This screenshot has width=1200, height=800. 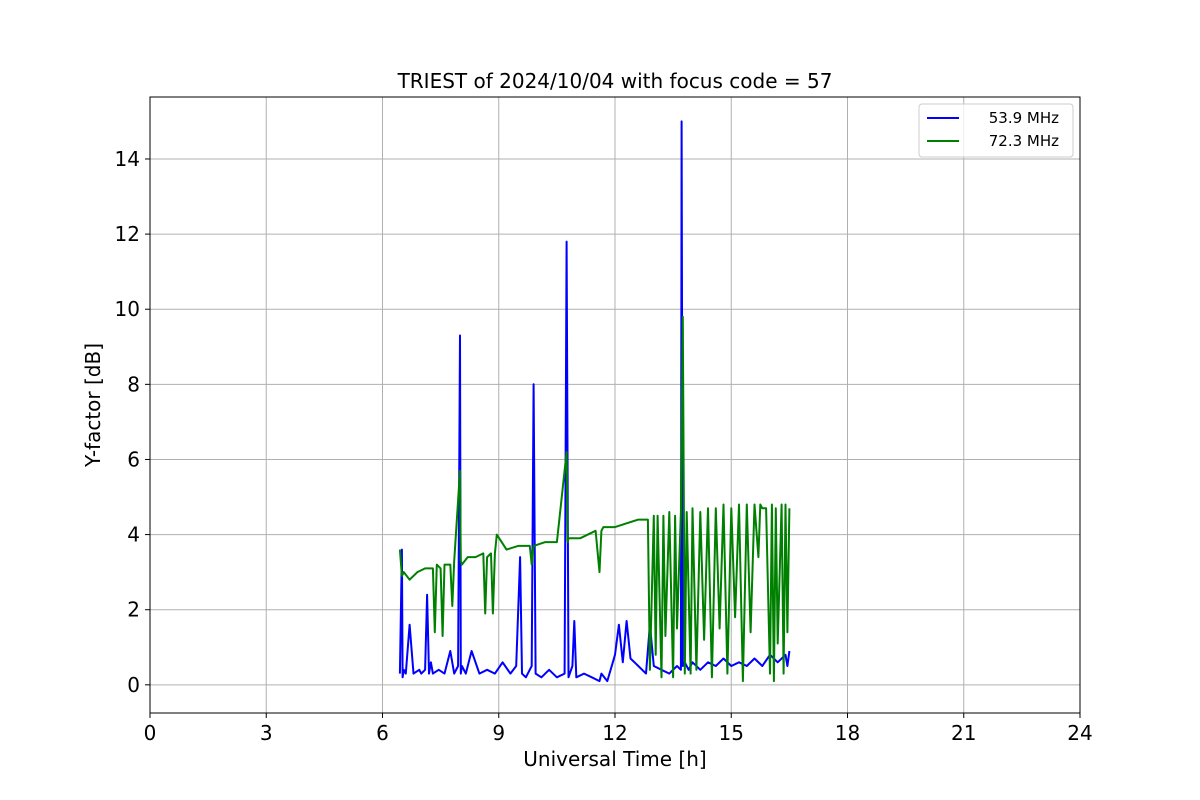 I want to click on y-tick-label: 4, so click(x=133, y=535).